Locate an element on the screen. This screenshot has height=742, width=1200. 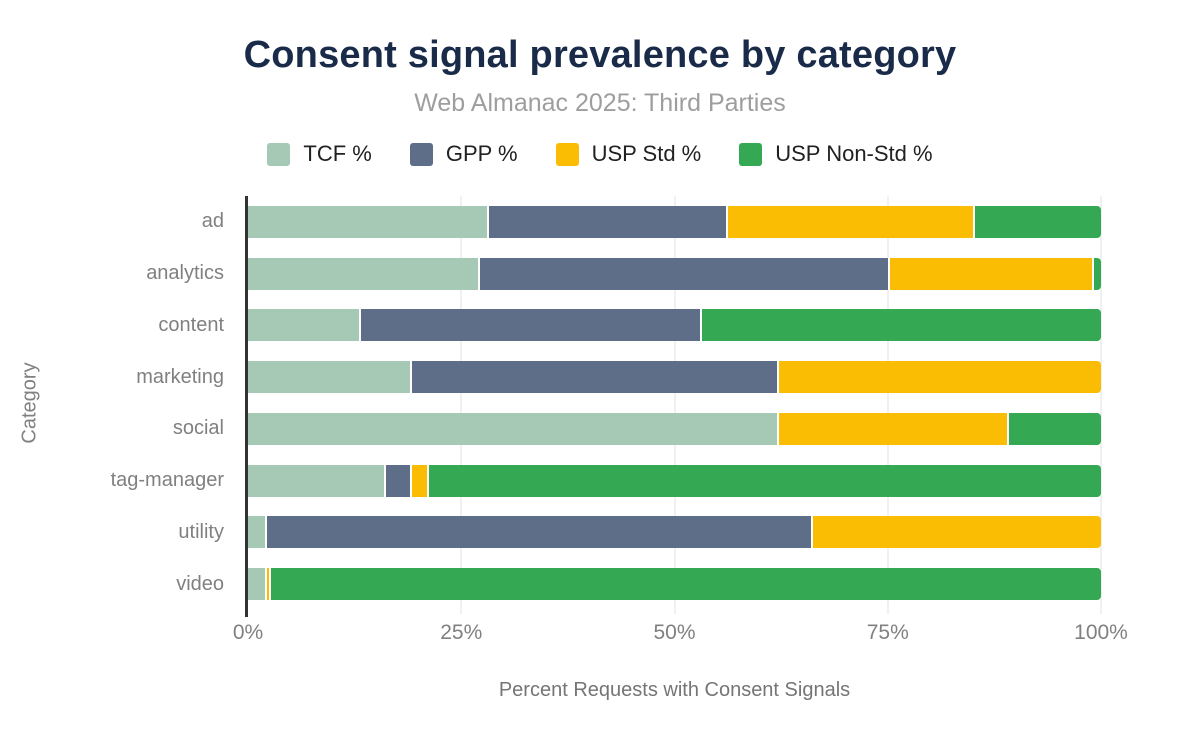
bar-row-content is located at coordinates (674, 326).